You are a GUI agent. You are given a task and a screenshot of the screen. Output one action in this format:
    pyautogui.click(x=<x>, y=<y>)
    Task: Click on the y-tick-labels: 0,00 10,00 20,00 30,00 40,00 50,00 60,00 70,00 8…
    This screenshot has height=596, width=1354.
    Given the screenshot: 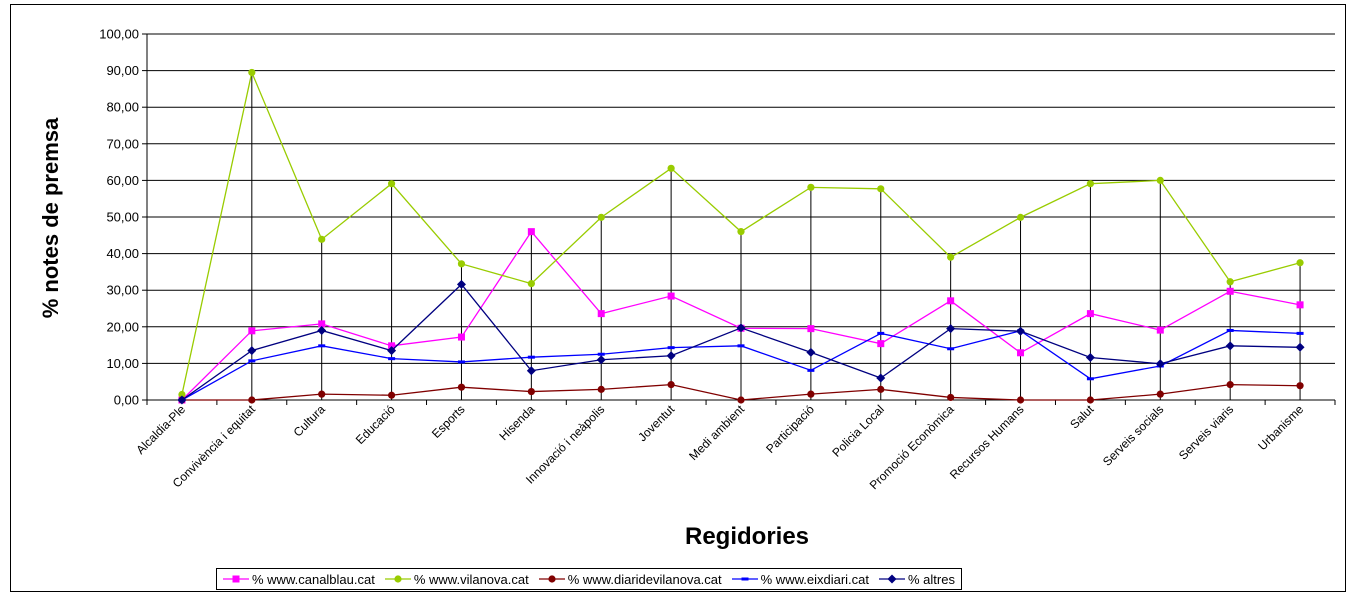 What is the action you would take?
    pyautogui.click(x=119, y=217)
    